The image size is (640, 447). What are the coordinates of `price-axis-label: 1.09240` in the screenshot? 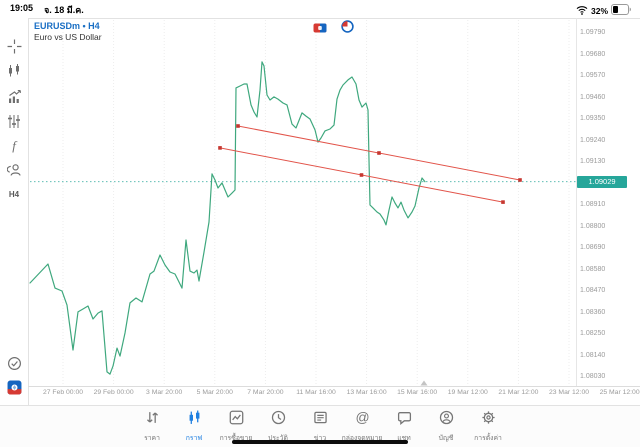 It's located at (593, 140).